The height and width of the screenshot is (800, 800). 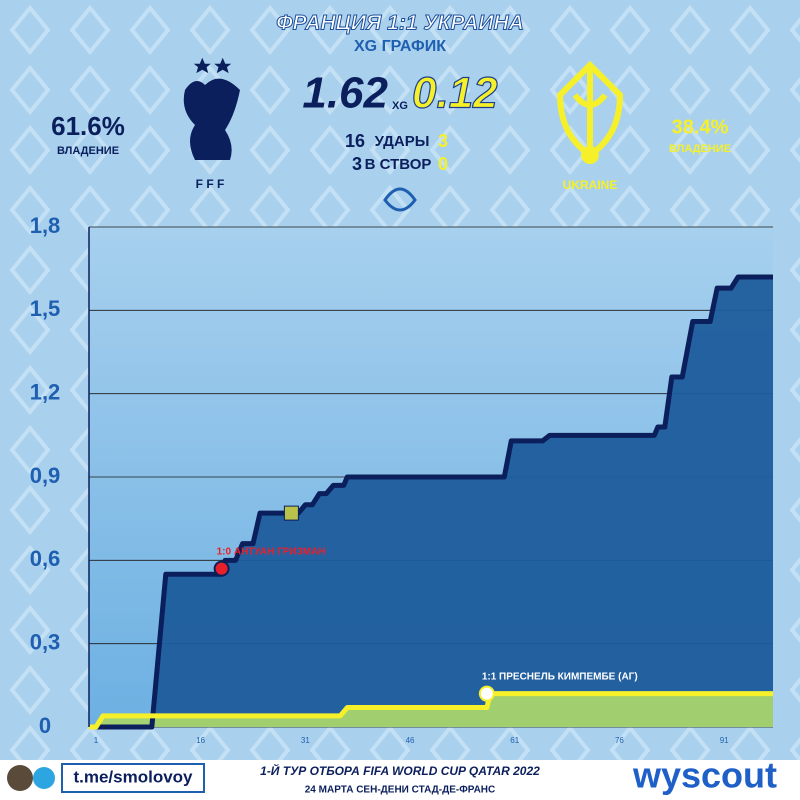 I want to click on shots-label: УДАРЫ, so click(x=402, y=141).